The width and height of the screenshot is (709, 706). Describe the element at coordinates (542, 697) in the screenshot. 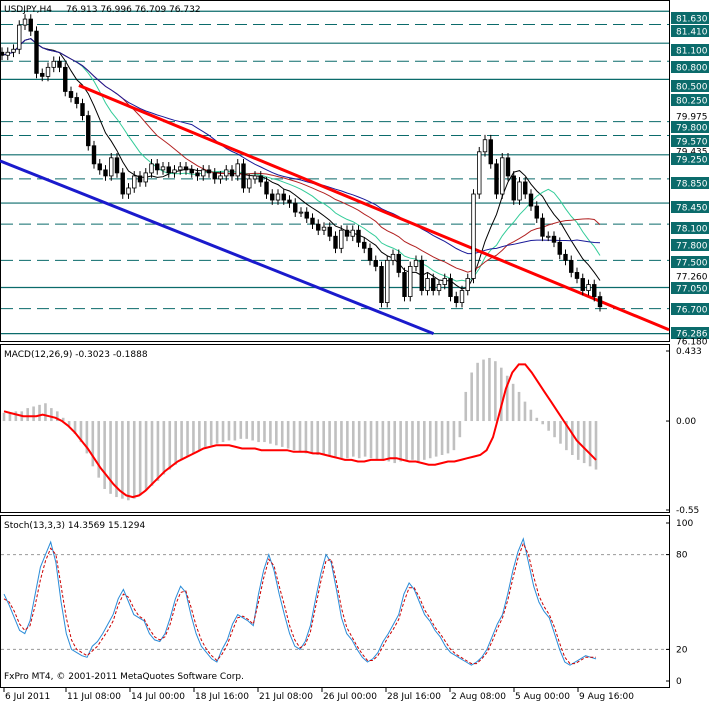

I see `time-axis-label: 5 Aug 00:00` at that location.